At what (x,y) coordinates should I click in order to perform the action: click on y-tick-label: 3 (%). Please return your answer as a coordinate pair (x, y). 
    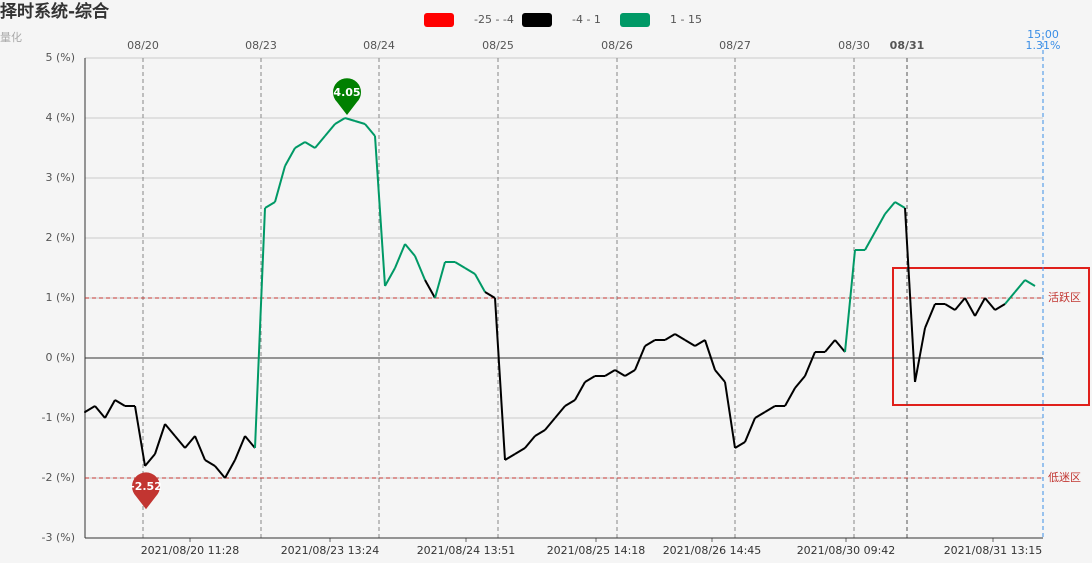
    Looking at the image, I should click on (60, 177).